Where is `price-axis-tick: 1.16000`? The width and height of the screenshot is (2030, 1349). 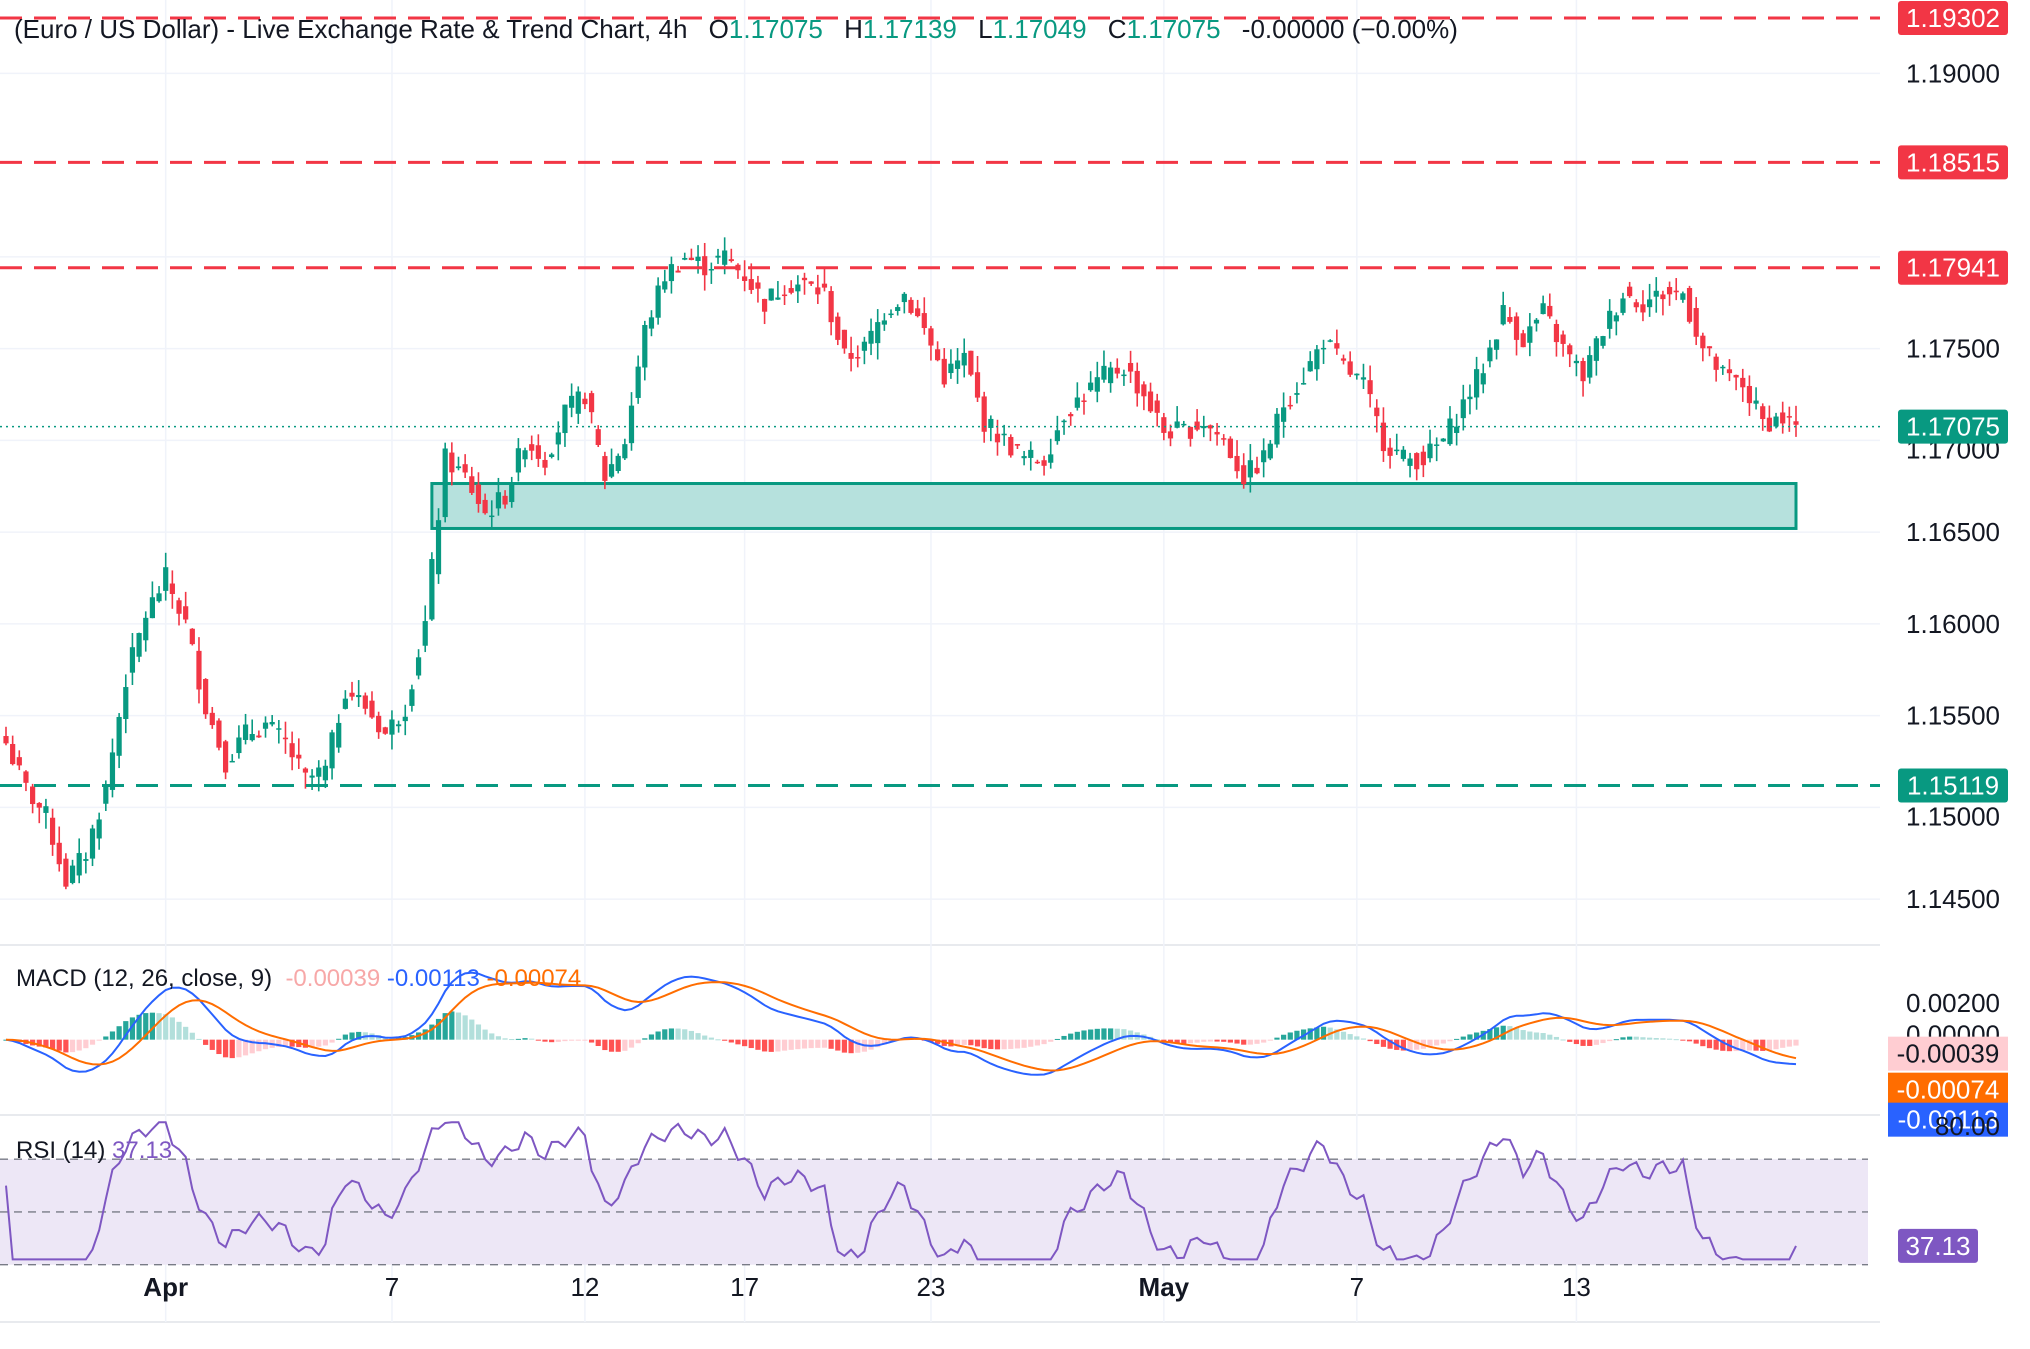 price-axis-tick: 1.16000 is located at coordinates (1953, 624).